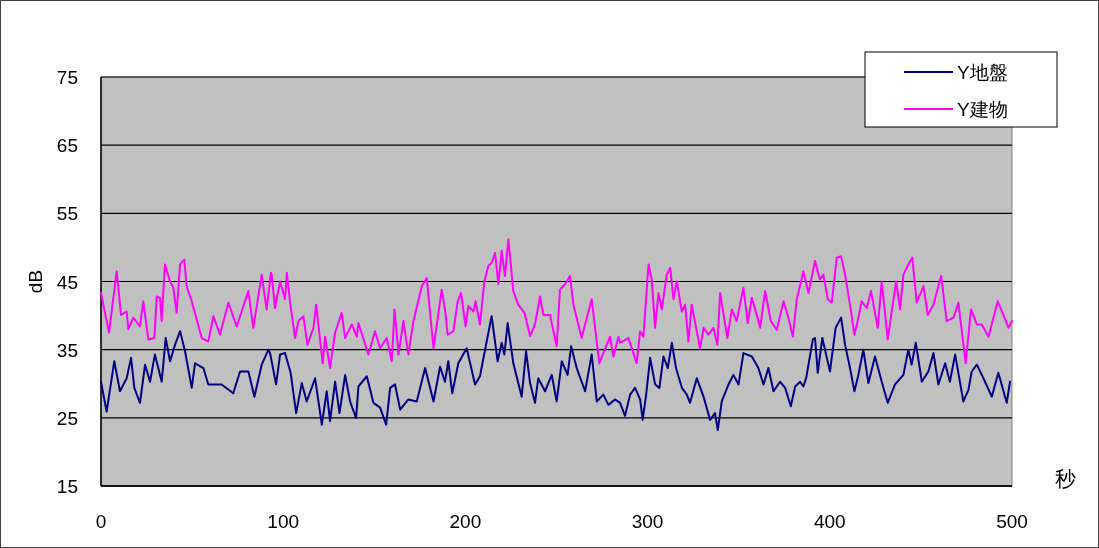 The image size is (1099, 548). Describe the element at coordinates (829, 521) in the screenshot. I see `x-tick-label: 400` at that location.